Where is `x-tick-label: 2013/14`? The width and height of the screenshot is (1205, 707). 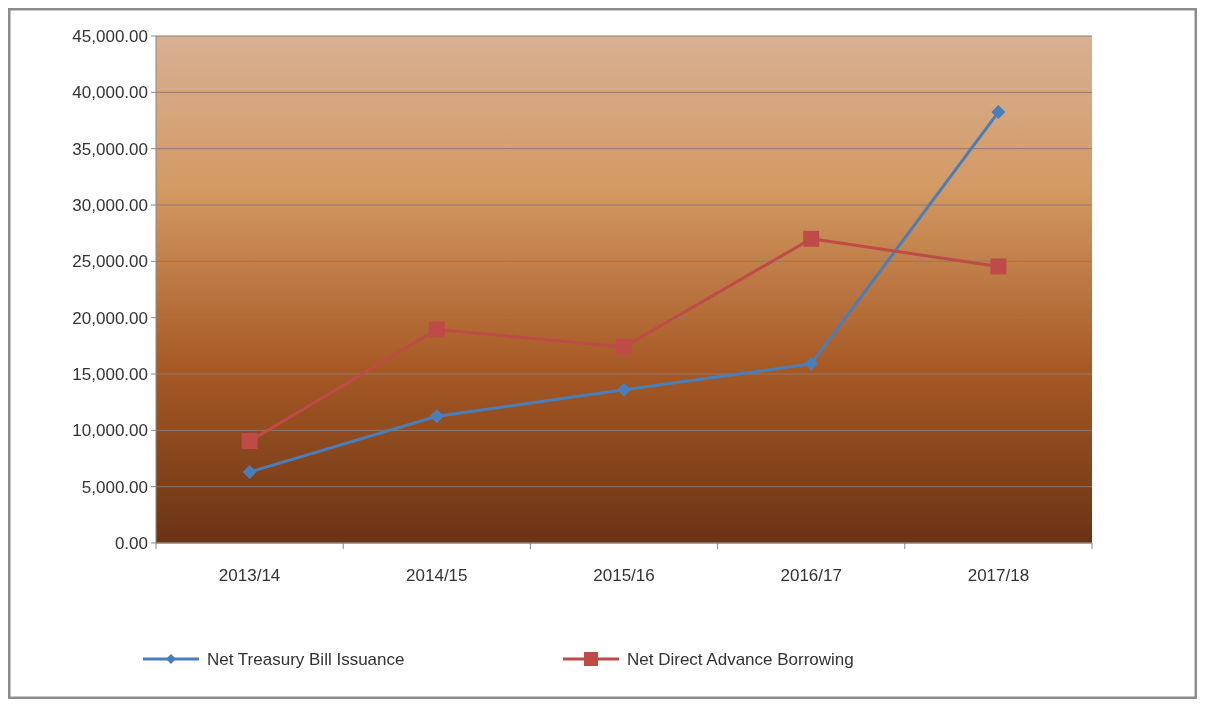 x-tick-label: 2013/14 is located at coordinates (249, 575).